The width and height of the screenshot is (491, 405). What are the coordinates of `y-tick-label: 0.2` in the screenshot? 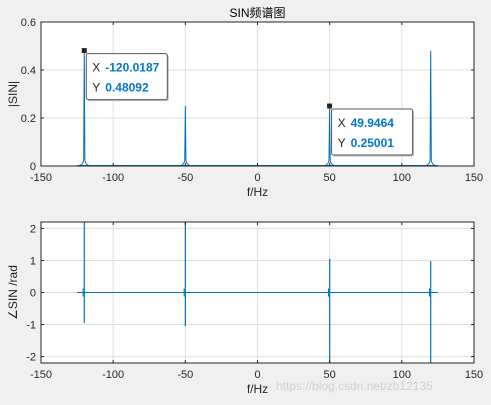 It's located at (28, 119).